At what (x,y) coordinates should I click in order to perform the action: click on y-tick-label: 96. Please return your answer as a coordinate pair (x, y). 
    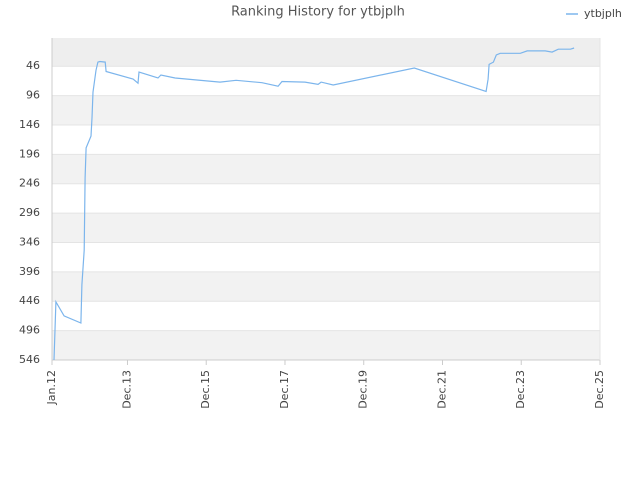
    Looking at the image, I should click on (33, 95).